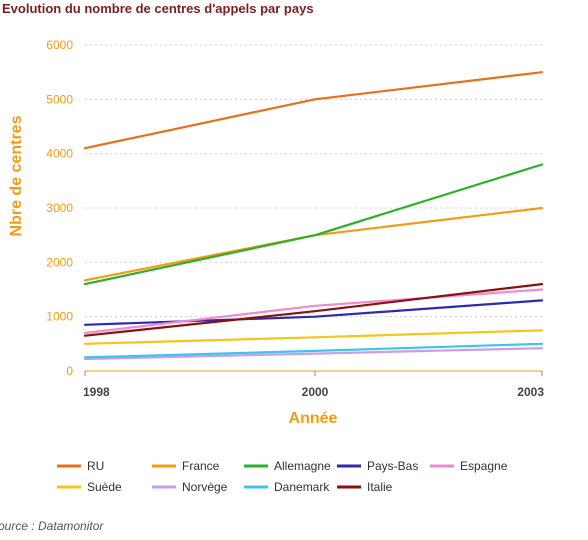 This screenshot has height=540, width=588. What do you see at coordinates (95, 466) in the screenshot?
I see `legend-label: RU` at bounding box center [95, 466].